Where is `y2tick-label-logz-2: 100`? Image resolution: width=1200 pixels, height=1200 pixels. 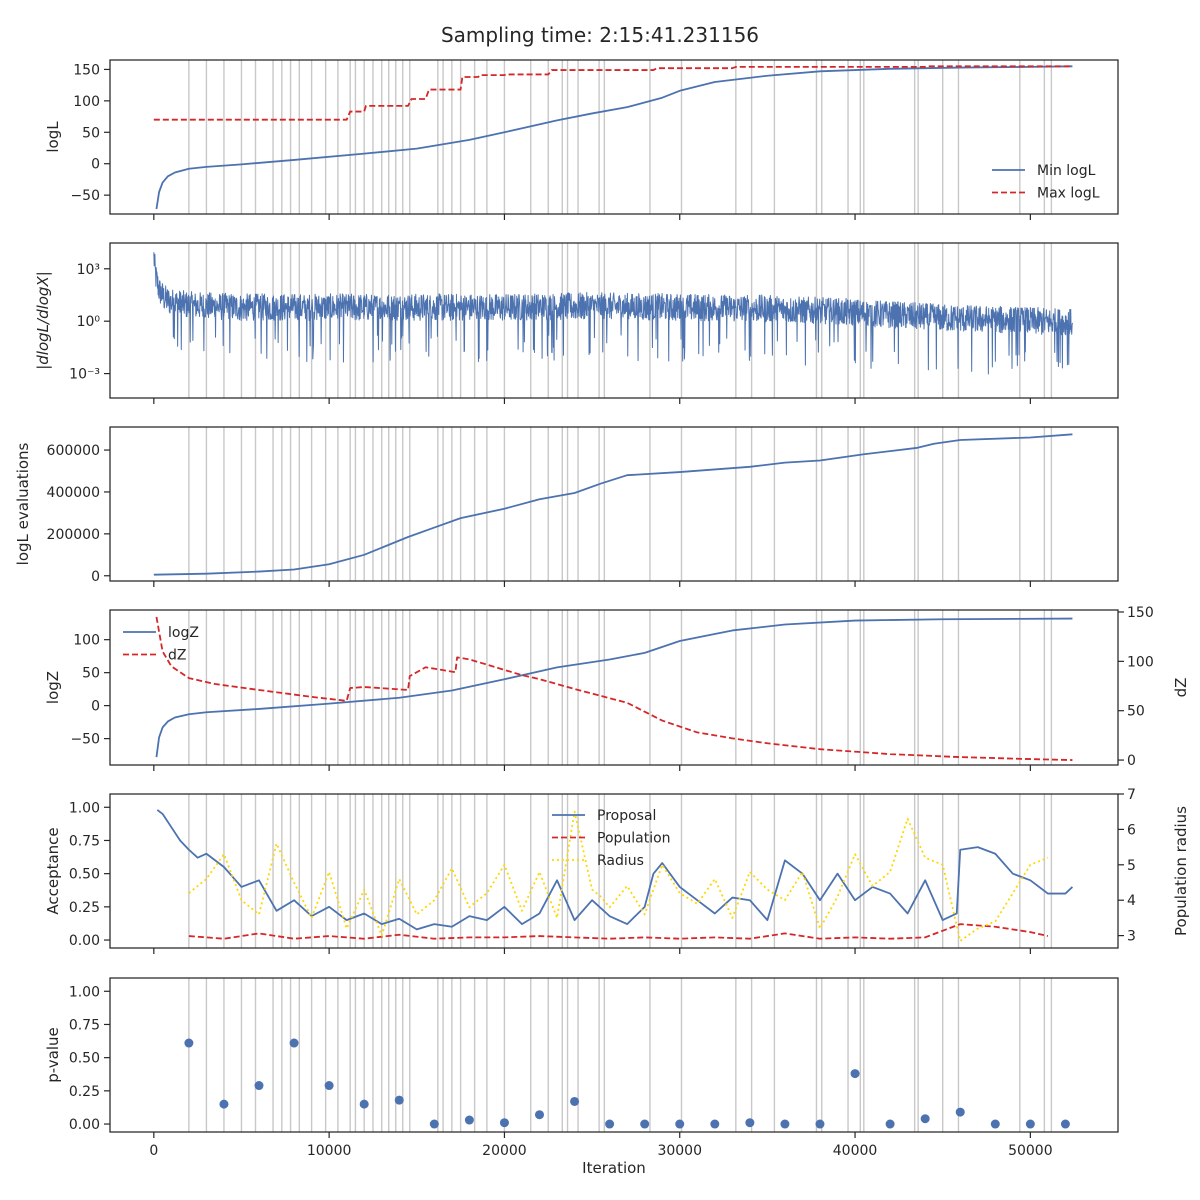
y2tick-label-logz-2: 100 is located at coordinates (1140, 662).